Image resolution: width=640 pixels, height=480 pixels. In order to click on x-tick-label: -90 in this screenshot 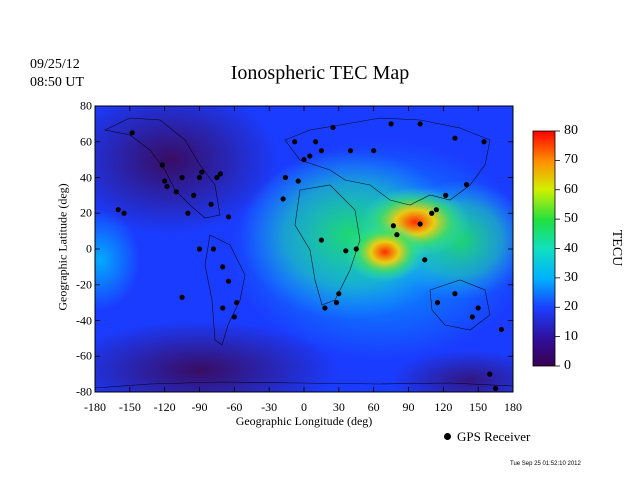, I will do `click(199, 407)`.